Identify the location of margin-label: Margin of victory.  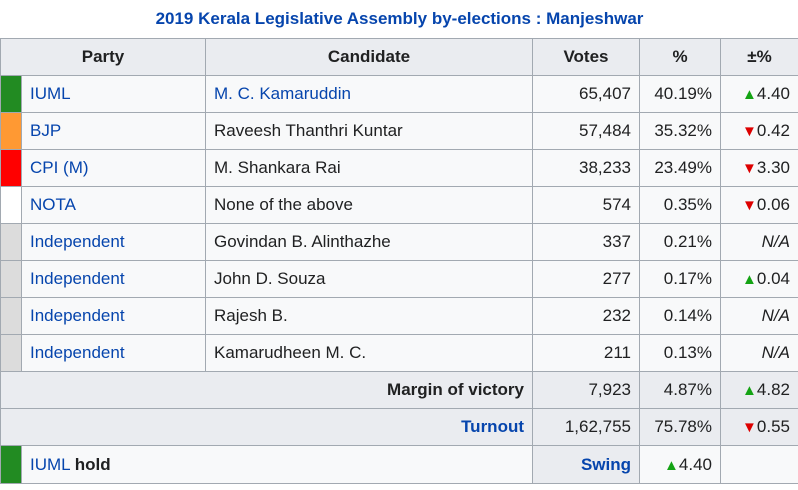
(266, 390).